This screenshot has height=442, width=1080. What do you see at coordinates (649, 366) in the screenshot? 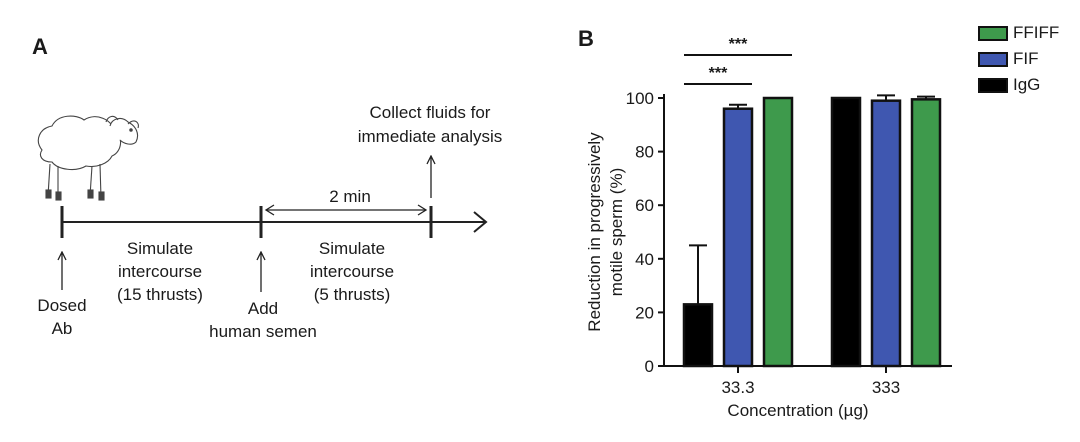
I see `y-tick-label: 0` at bounding box center [649, 366].